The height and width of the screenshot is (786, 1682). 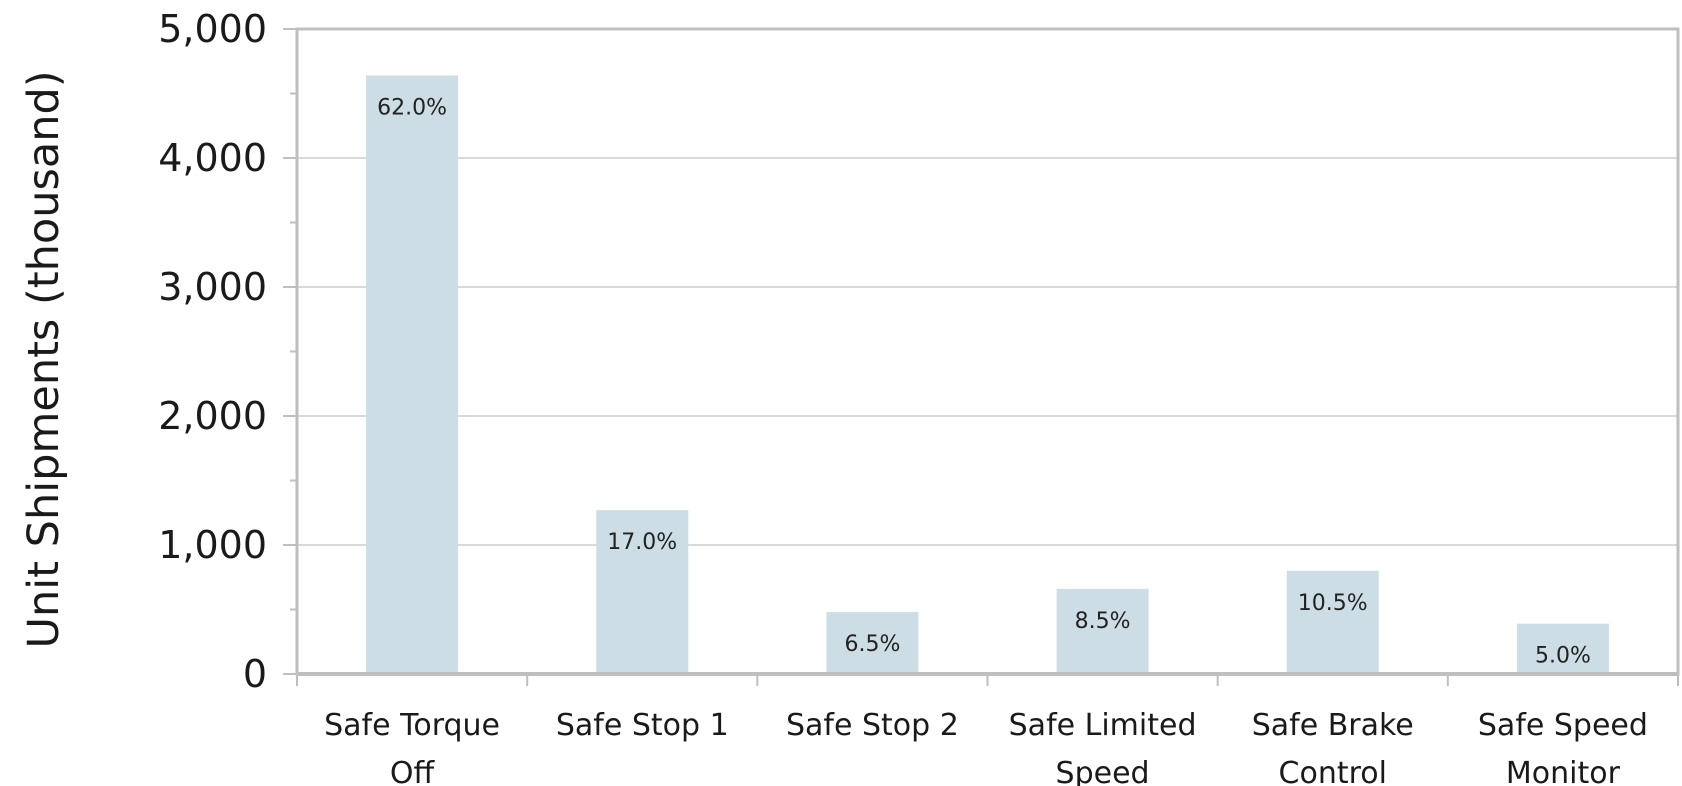 What do you see at coordinates (227, 351) in the screenshot?
I see `y-axis-ticks: 0 1,000 2,000 3,000 4,000 5,000` at bounding box center [227, 351].